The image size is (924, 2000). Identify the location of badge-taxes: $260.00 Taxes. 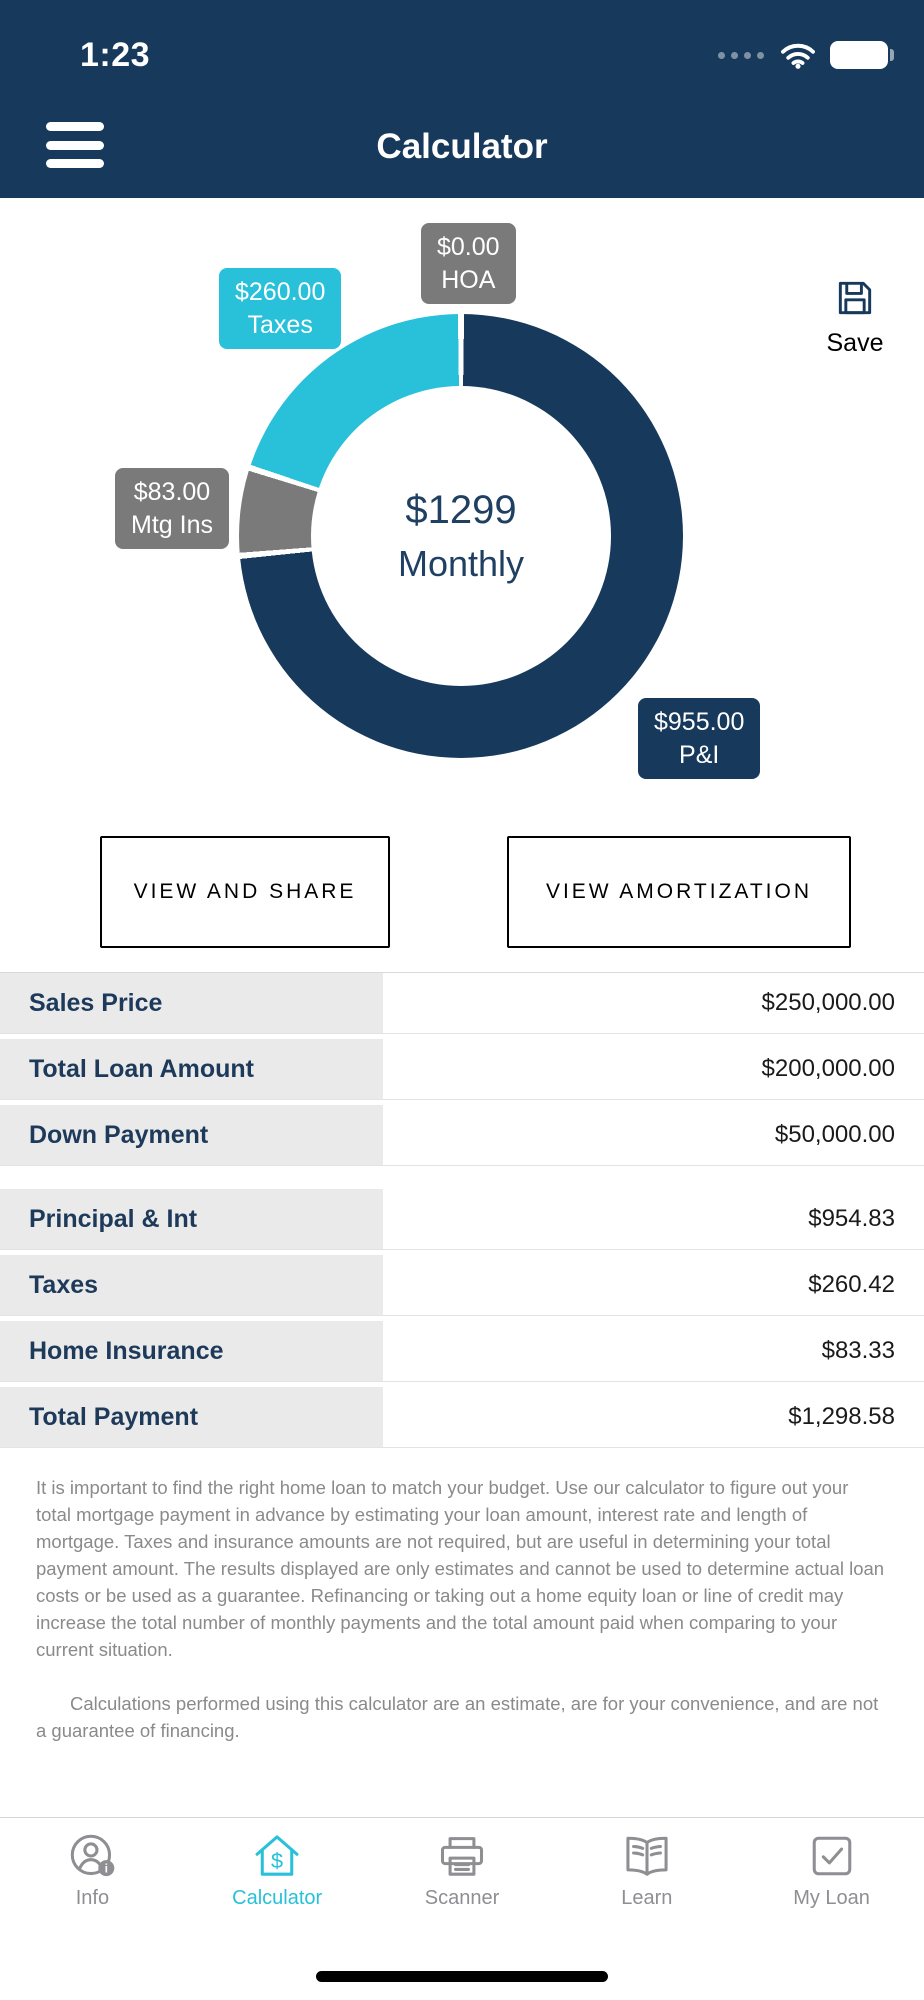
(280, 308).